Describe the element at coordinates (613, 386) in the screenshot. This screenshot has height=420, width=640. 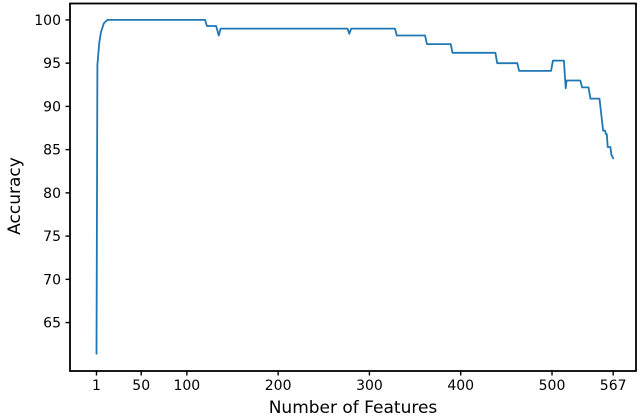
I see `x-tick-label: 567` at that location.